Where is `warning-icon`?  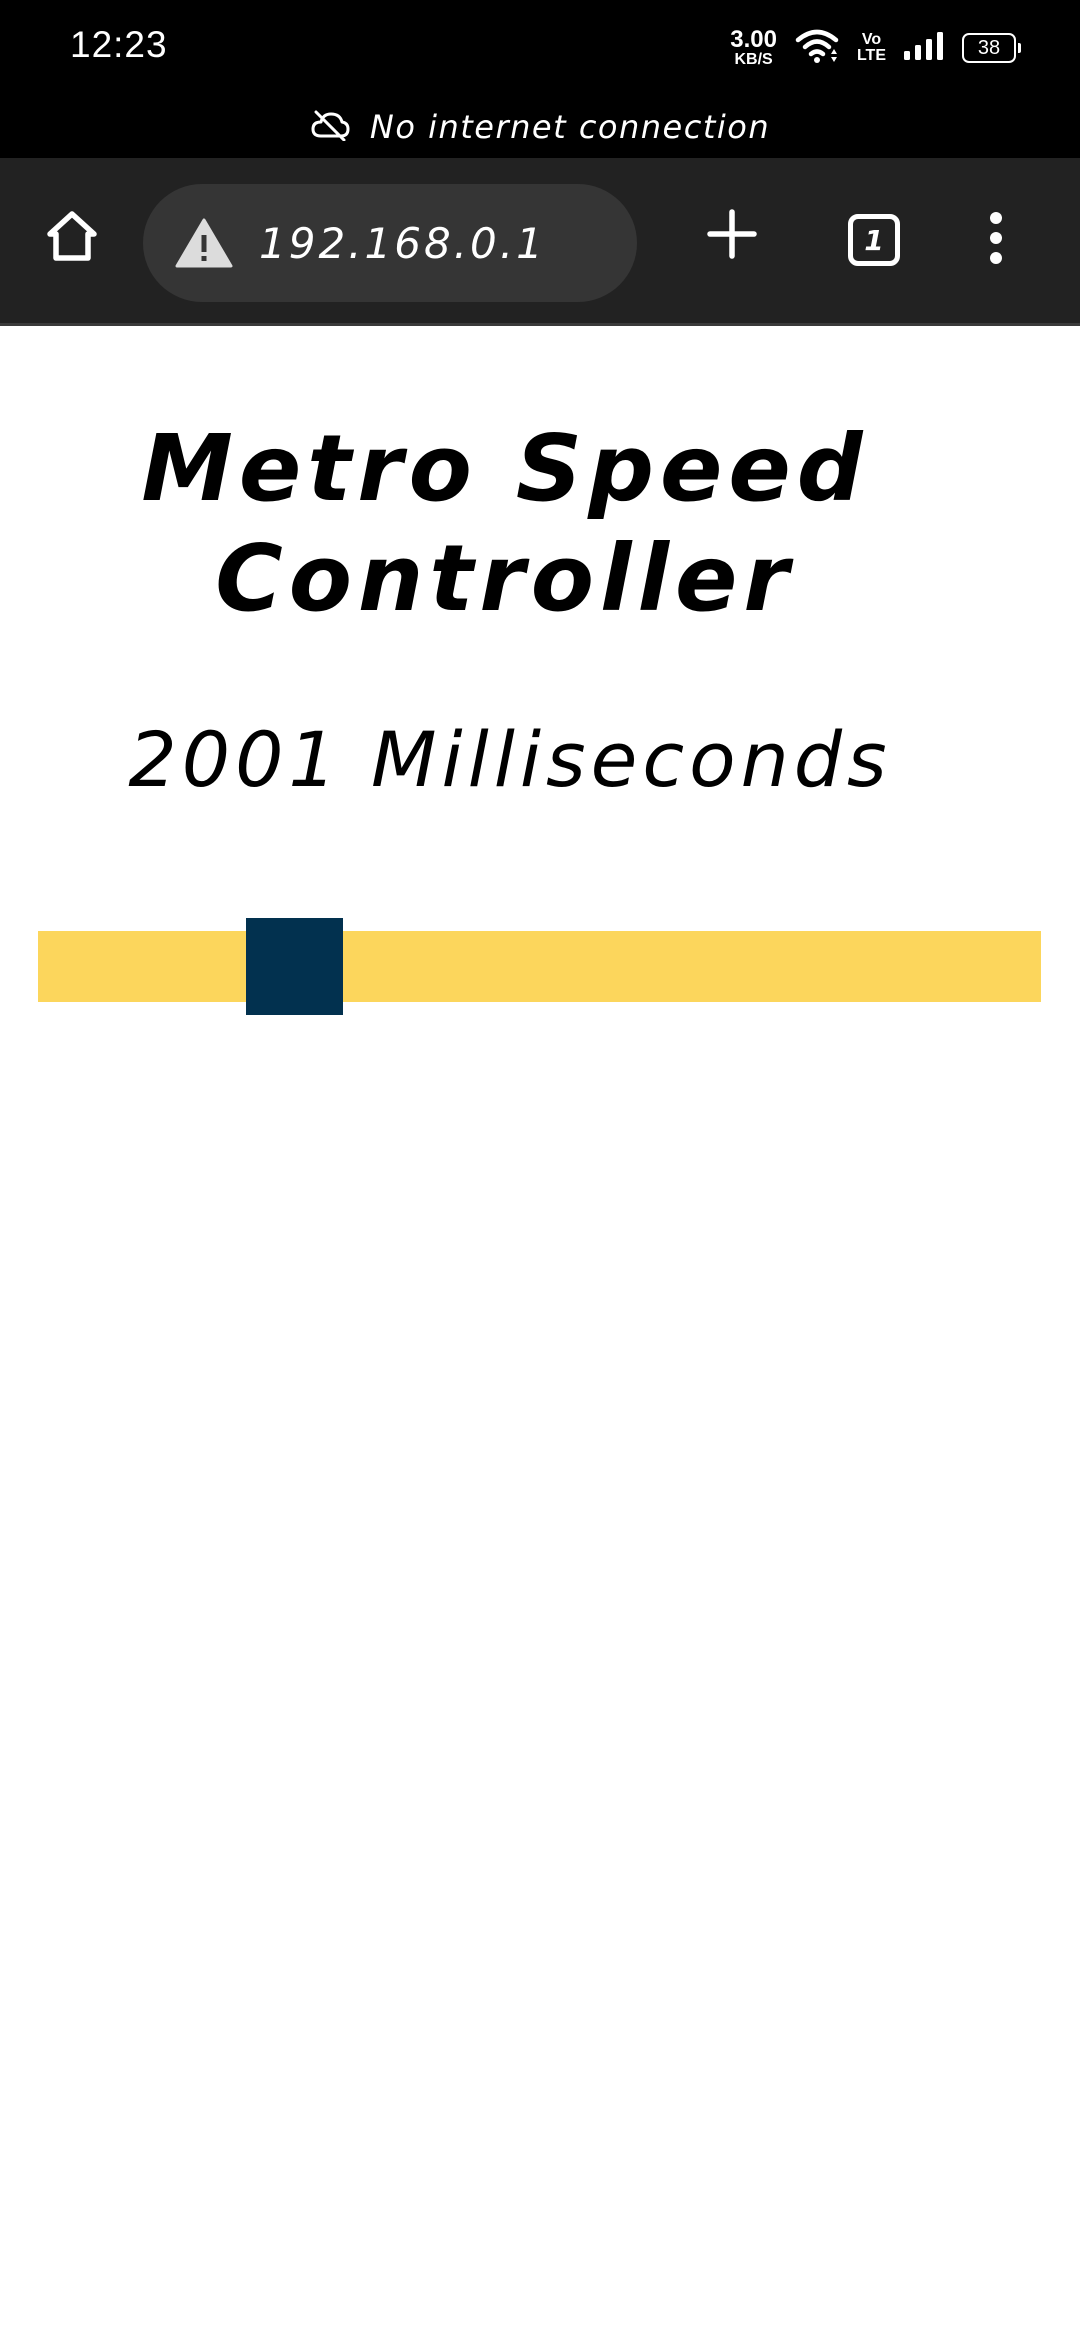
warning-icon is located at coordinates (204, 243).